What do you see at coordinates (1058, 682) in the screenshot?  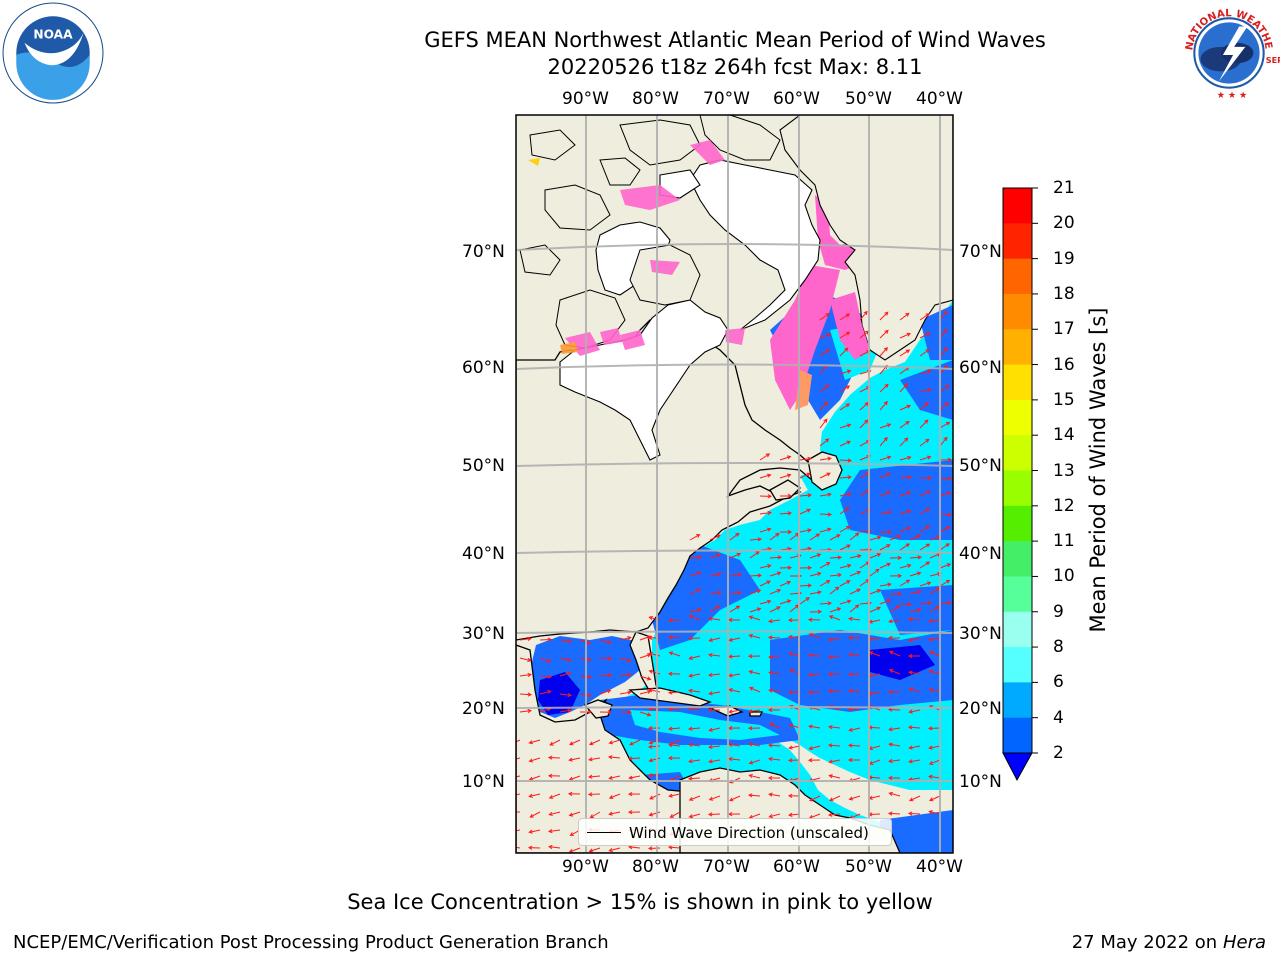 I see `colorbar-tick-label: 6` at bounding box center [1058, 682].